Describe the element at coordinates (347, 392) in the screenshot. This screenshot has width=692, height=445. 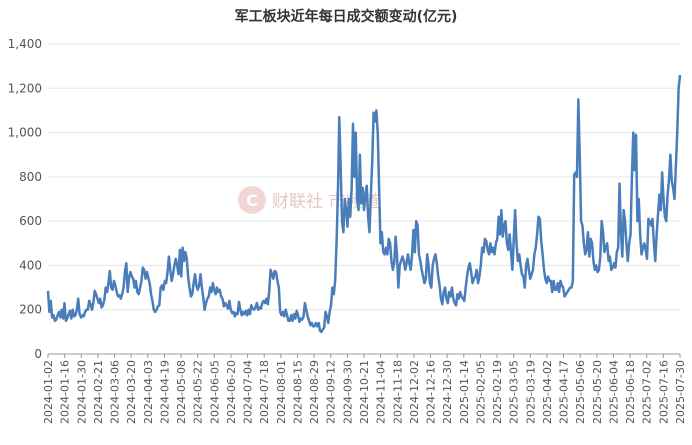
I see `x-tick-label: 2024-09-30` at that location.